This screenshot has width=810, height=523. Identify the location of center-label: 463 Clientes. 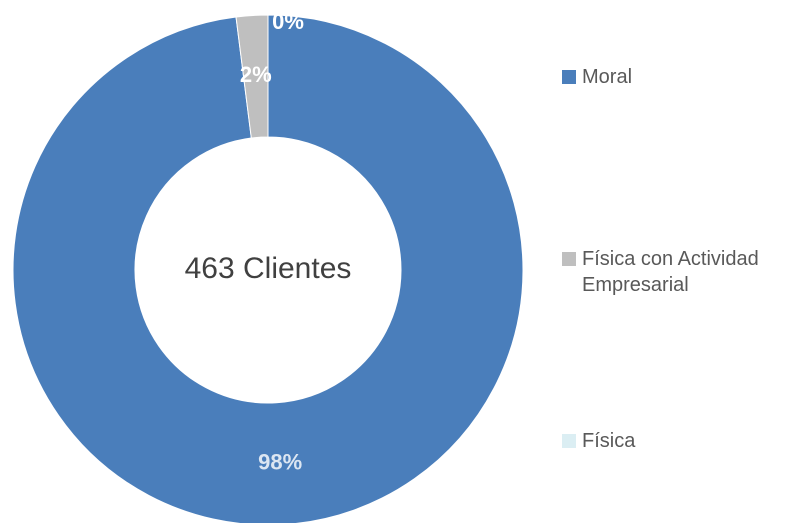
(268, 268).